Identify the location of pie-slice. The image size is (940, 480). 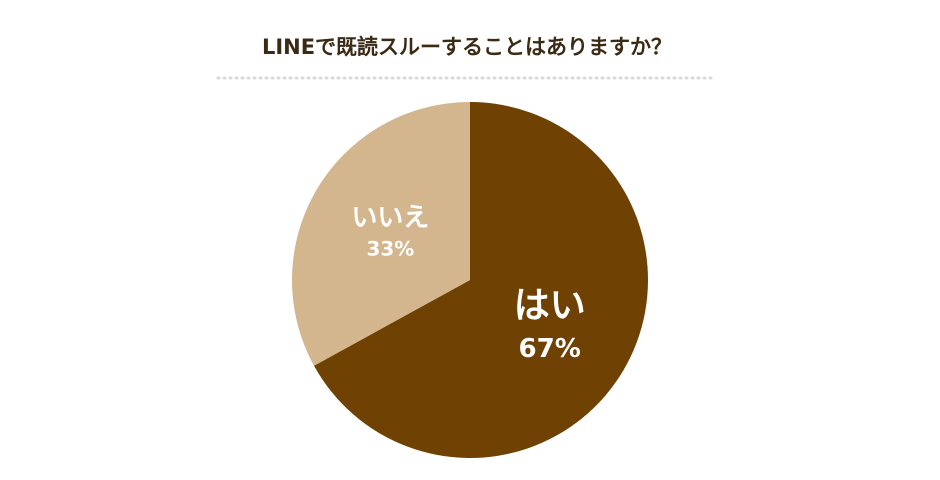
(381, 234).